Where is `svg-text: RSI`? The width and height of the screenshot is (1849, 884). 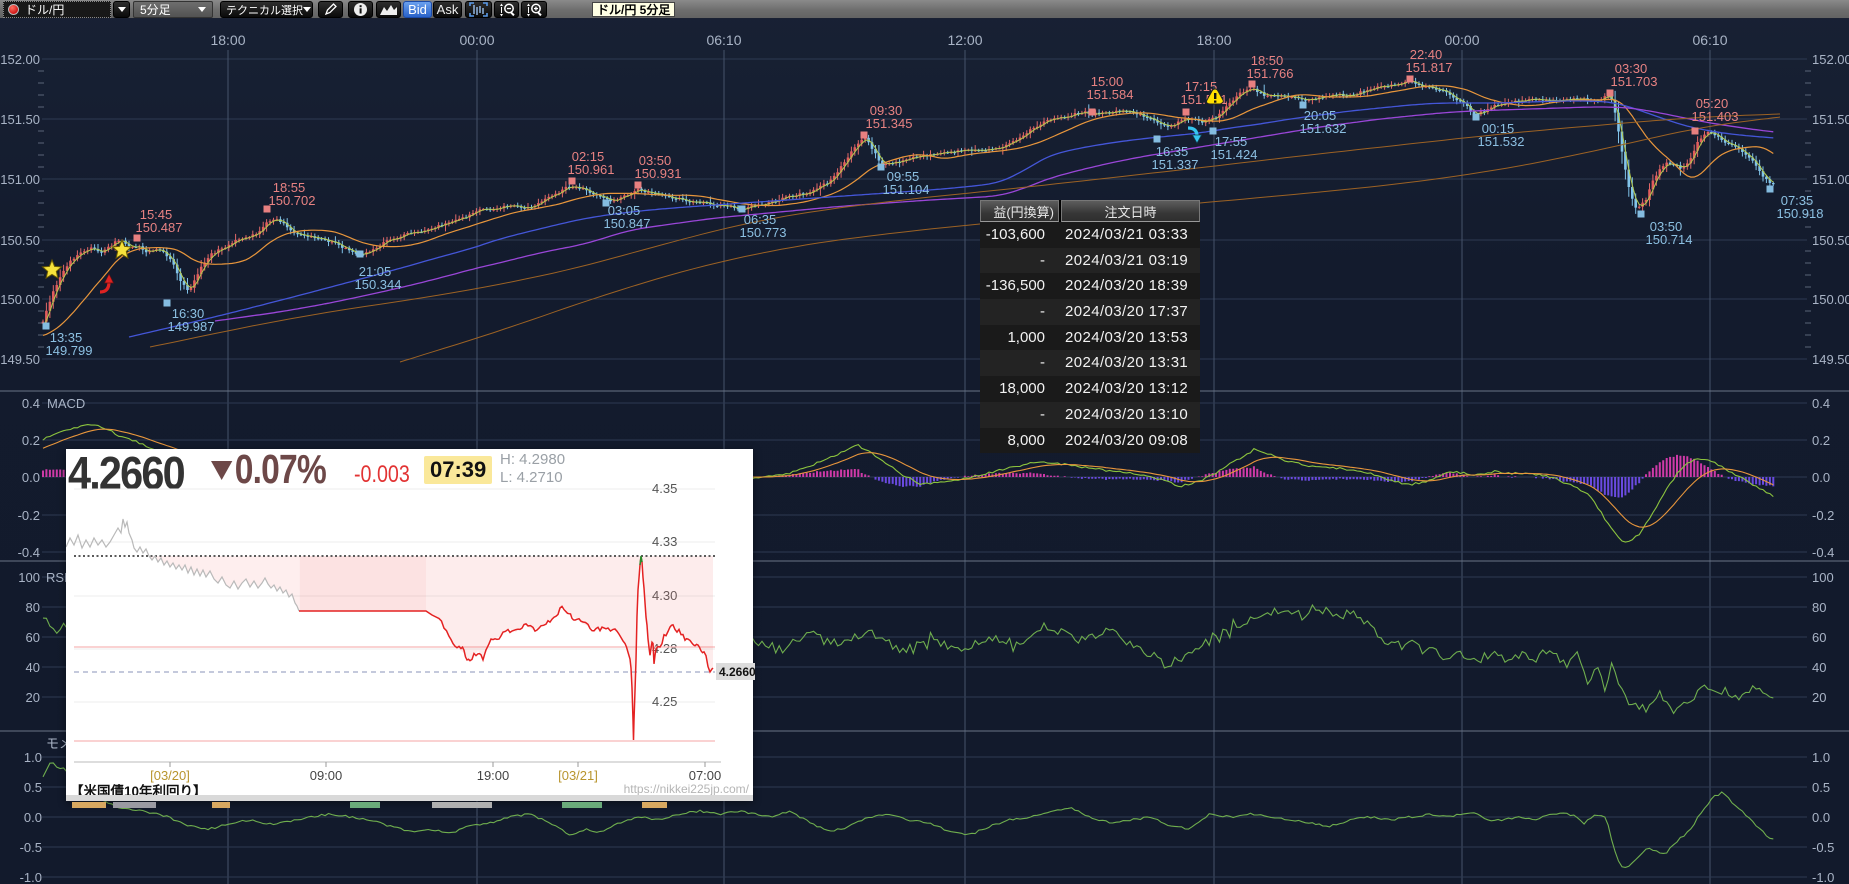
svg-text: RSI is located at coordinates (57, 577).